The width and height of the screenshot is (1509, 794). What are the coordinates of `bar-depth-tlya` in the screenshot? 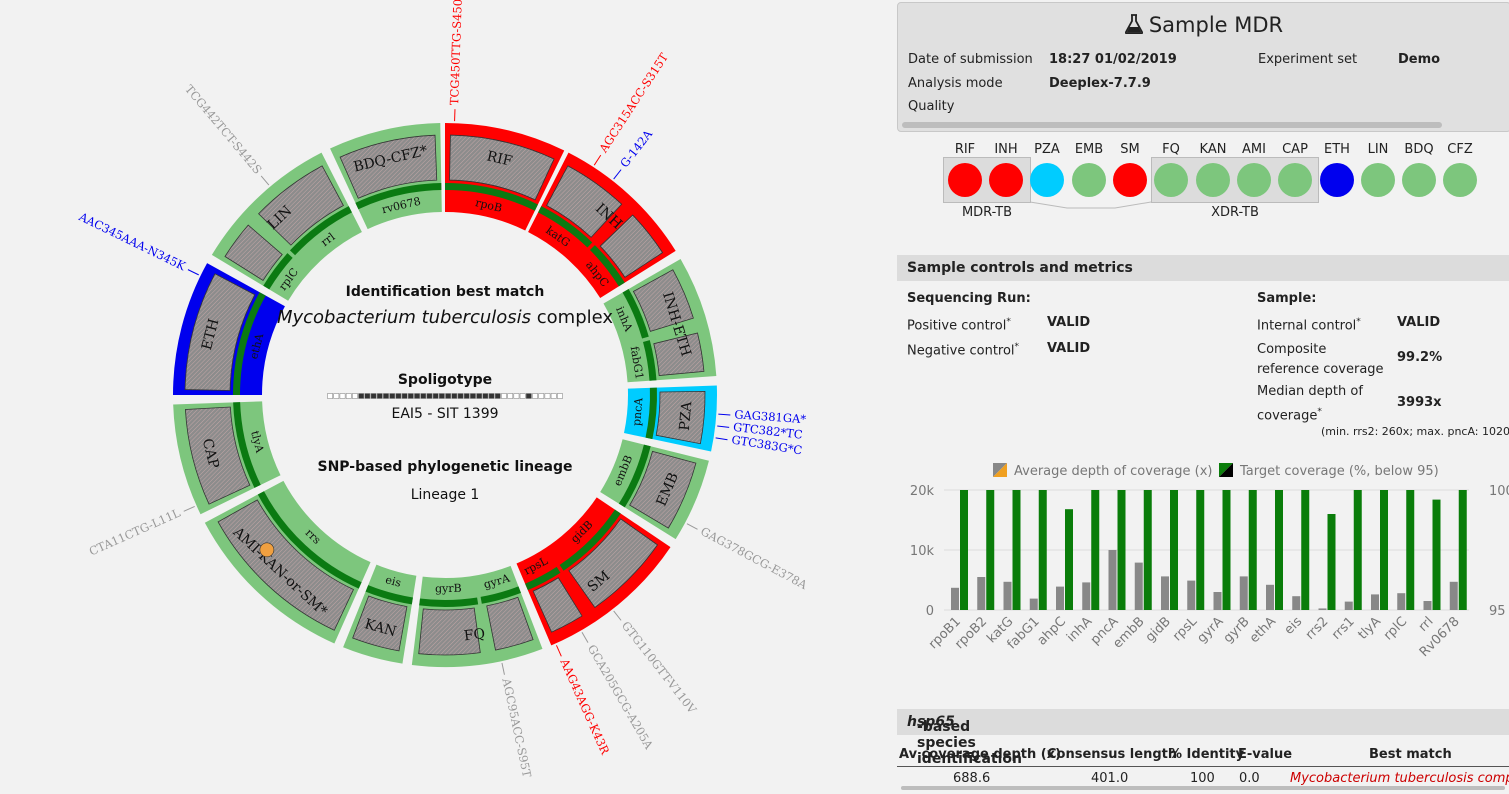 It's located at (1375, 602).